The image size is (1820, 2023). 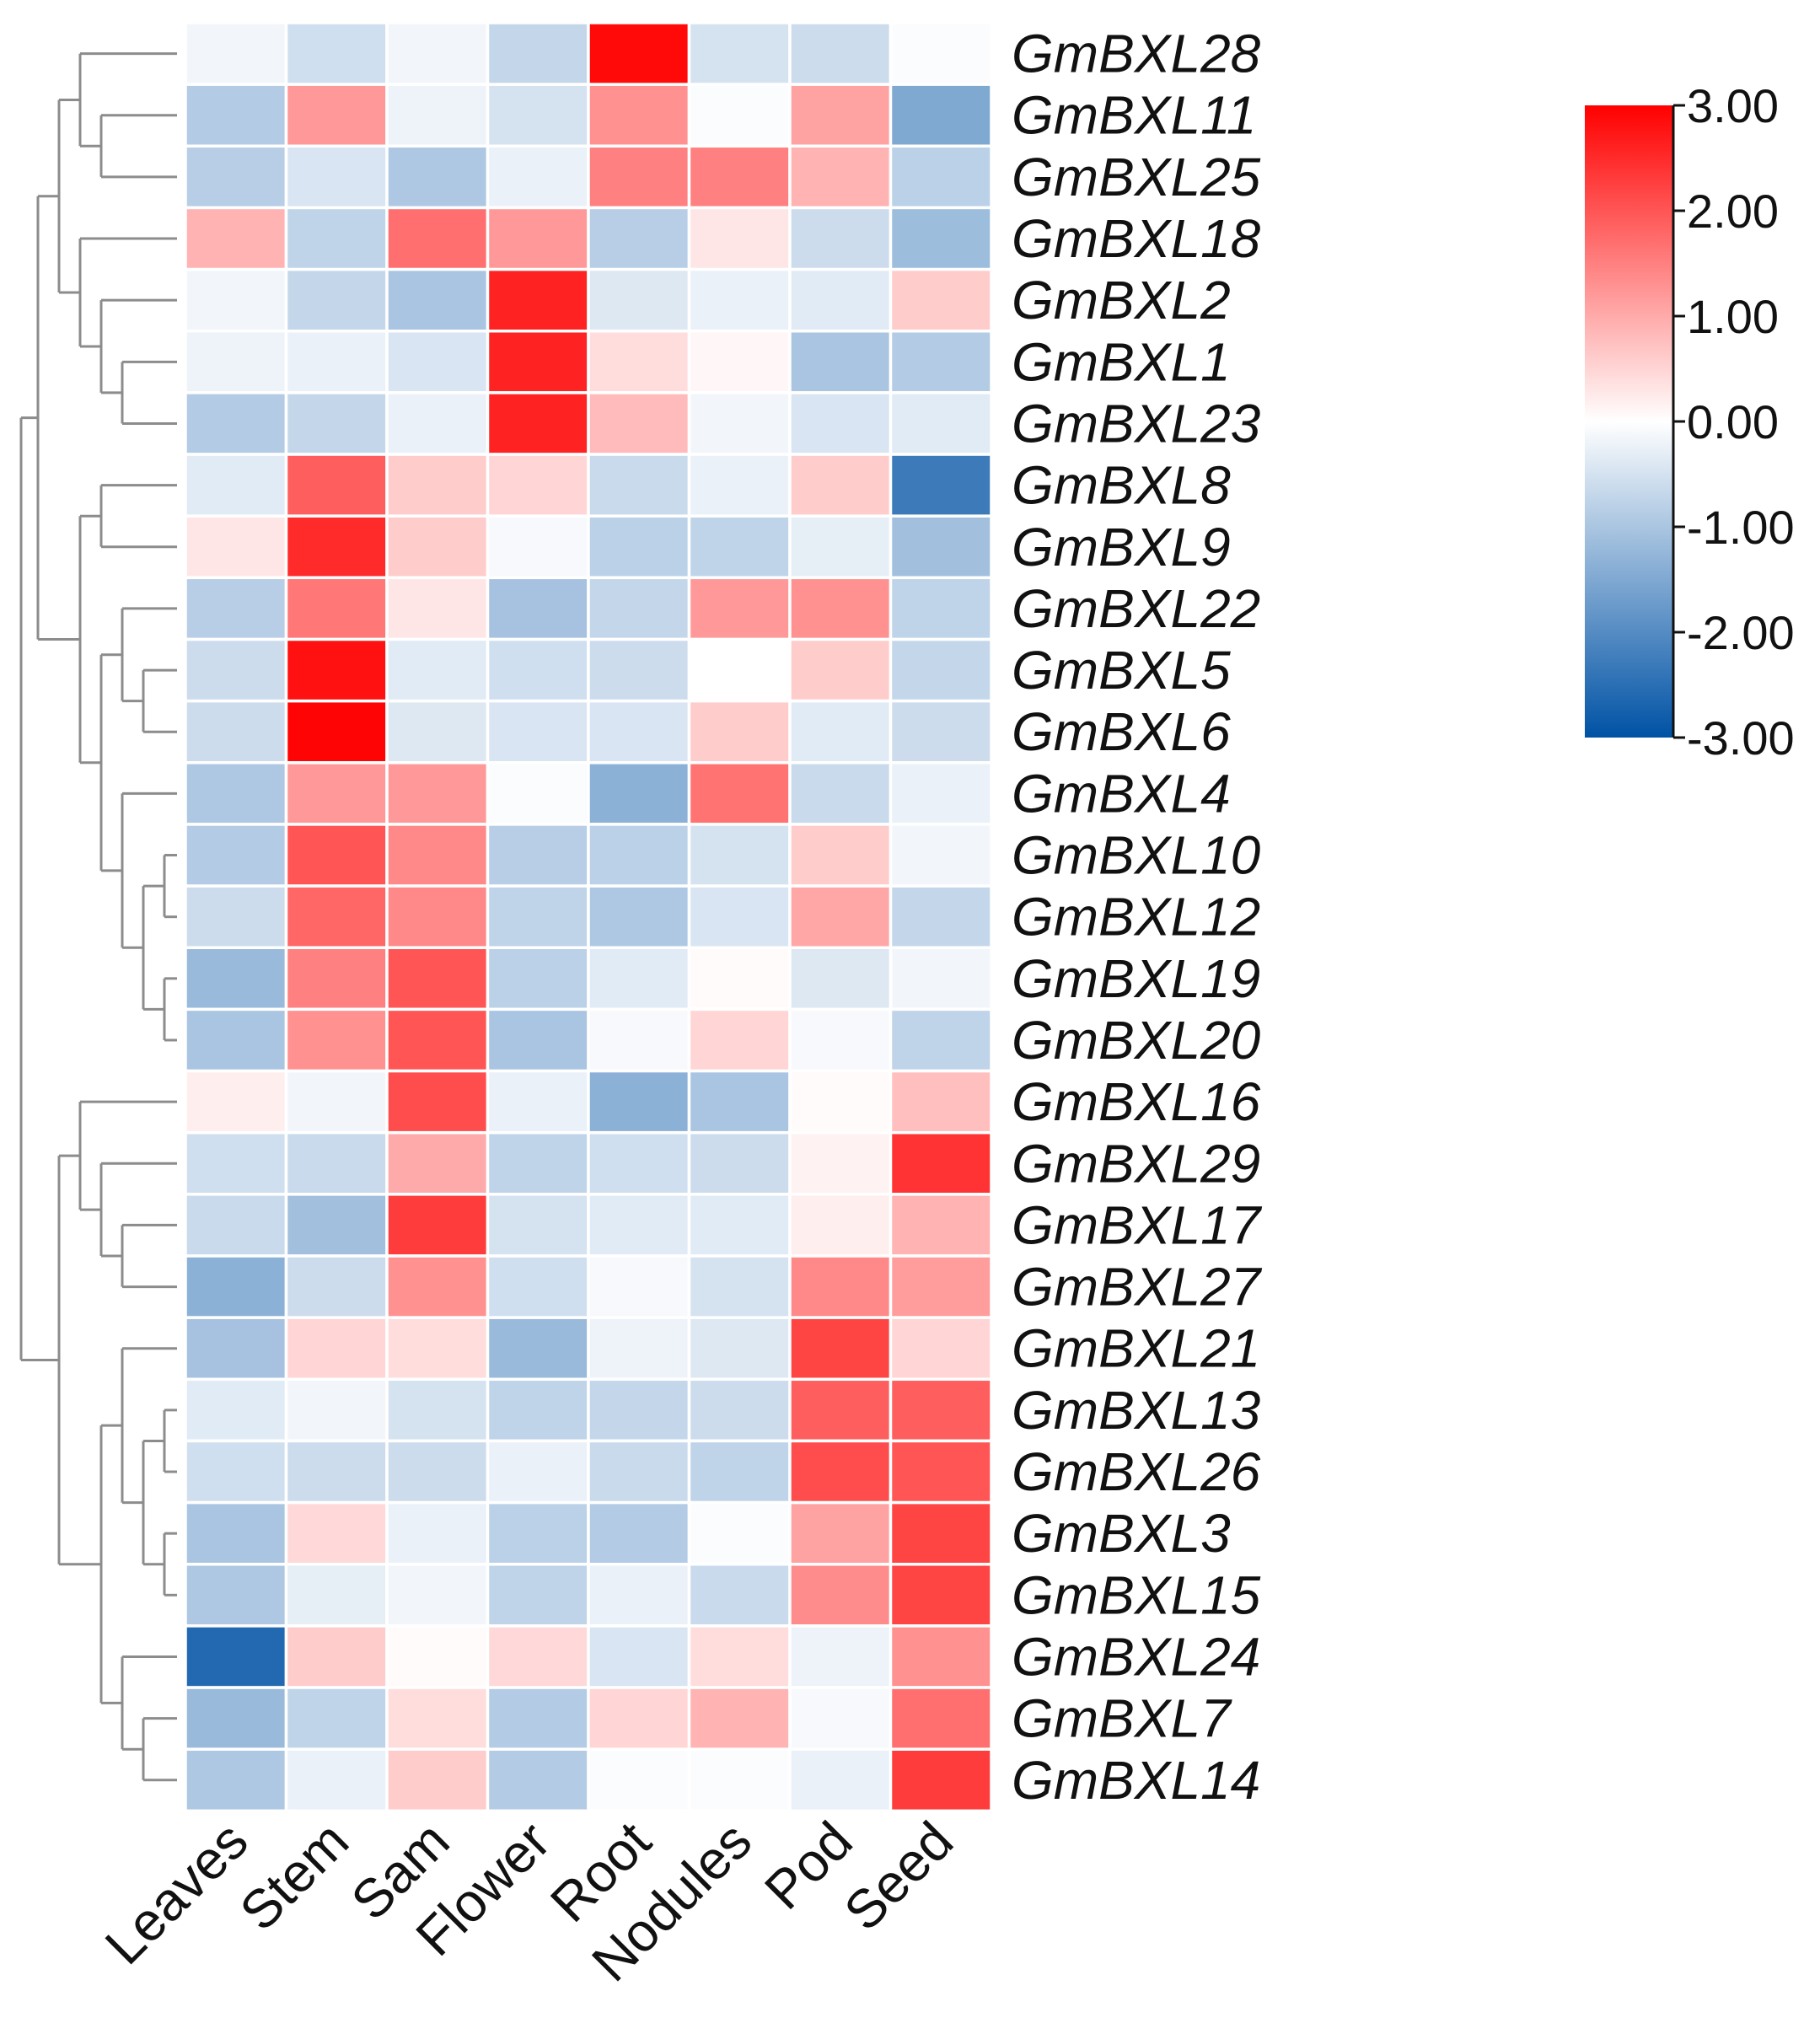 I want to click on row-label: GmBXL12, so click(x=1136, y=917).